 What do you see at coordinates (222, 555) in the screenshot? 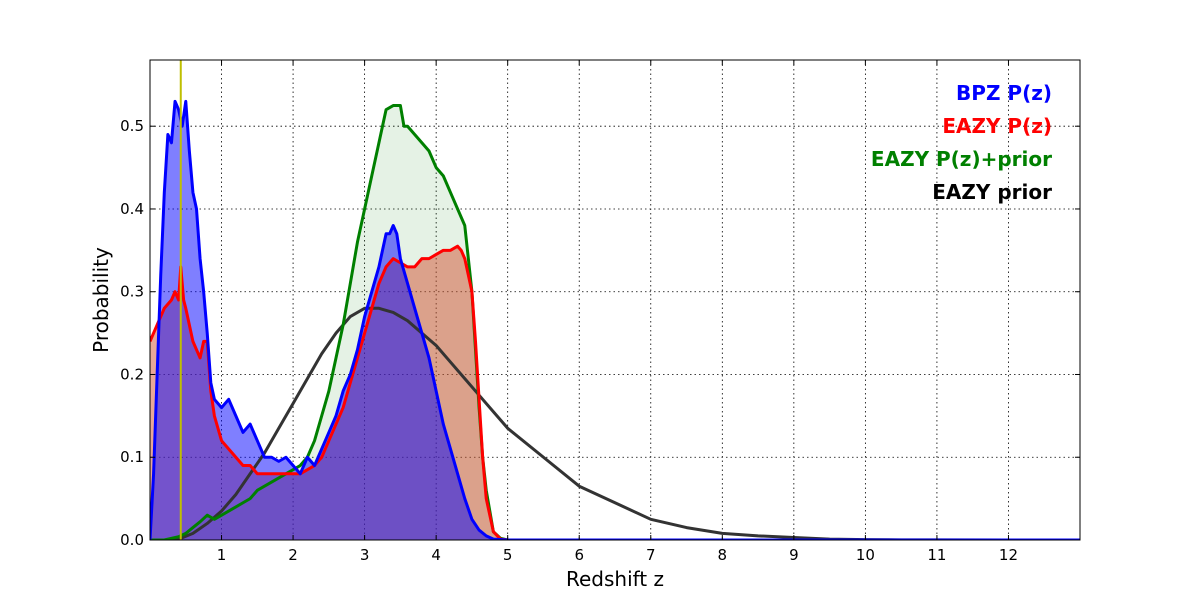
I see `x-tick-label: 1` at bounding box center [222, 555].